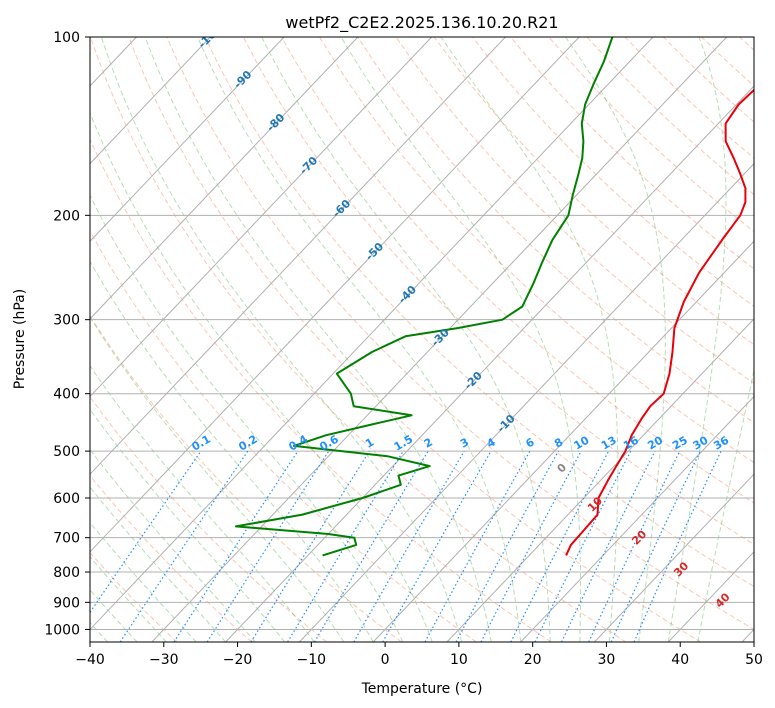  What do you see at coordinates (680, 660) in the screenshot?
I see `x-tick-label: 40` at bounding box center [680, 660].